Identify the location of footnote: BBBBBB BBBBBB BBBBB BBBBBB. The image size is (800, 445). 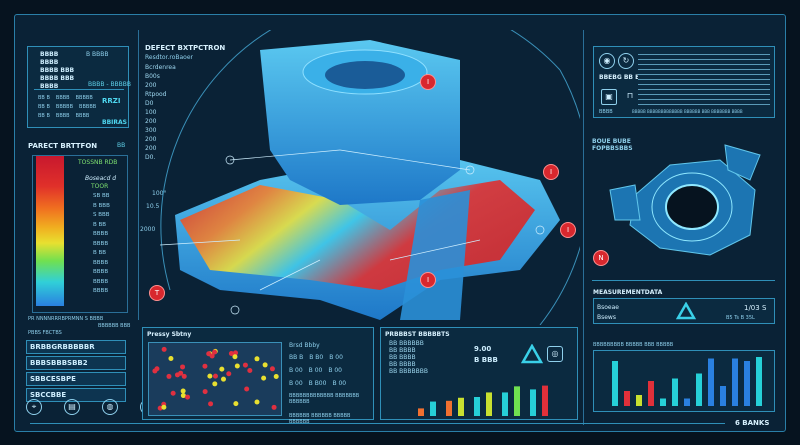
(320, 419).